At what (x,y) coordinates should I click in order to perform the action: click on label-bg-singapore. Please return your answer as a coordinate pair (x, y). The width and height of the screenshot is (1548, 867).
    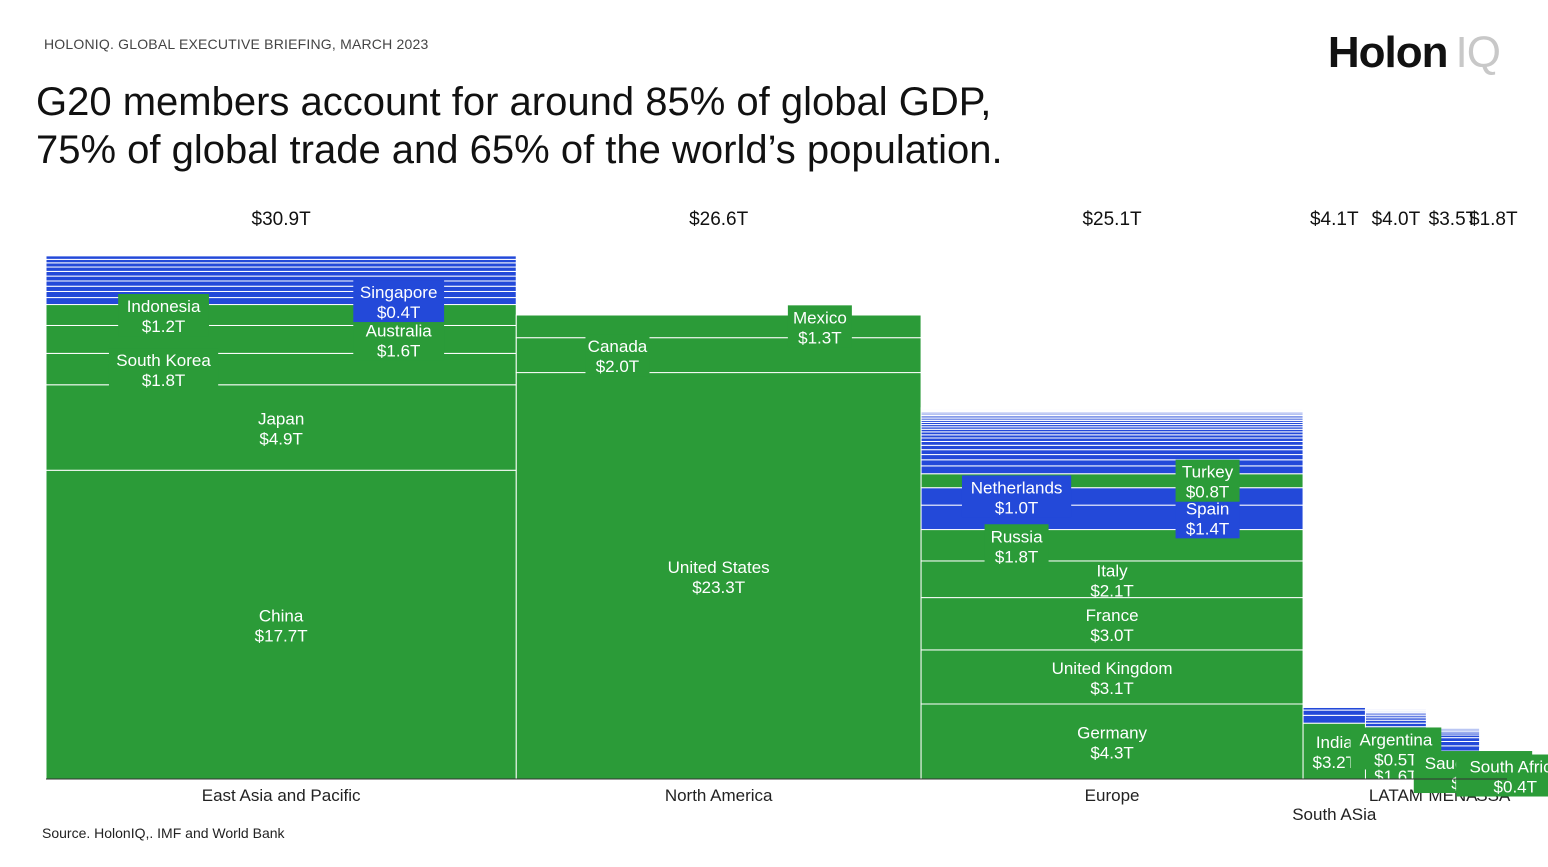
    Looking at the image, I should click on (399, 301).